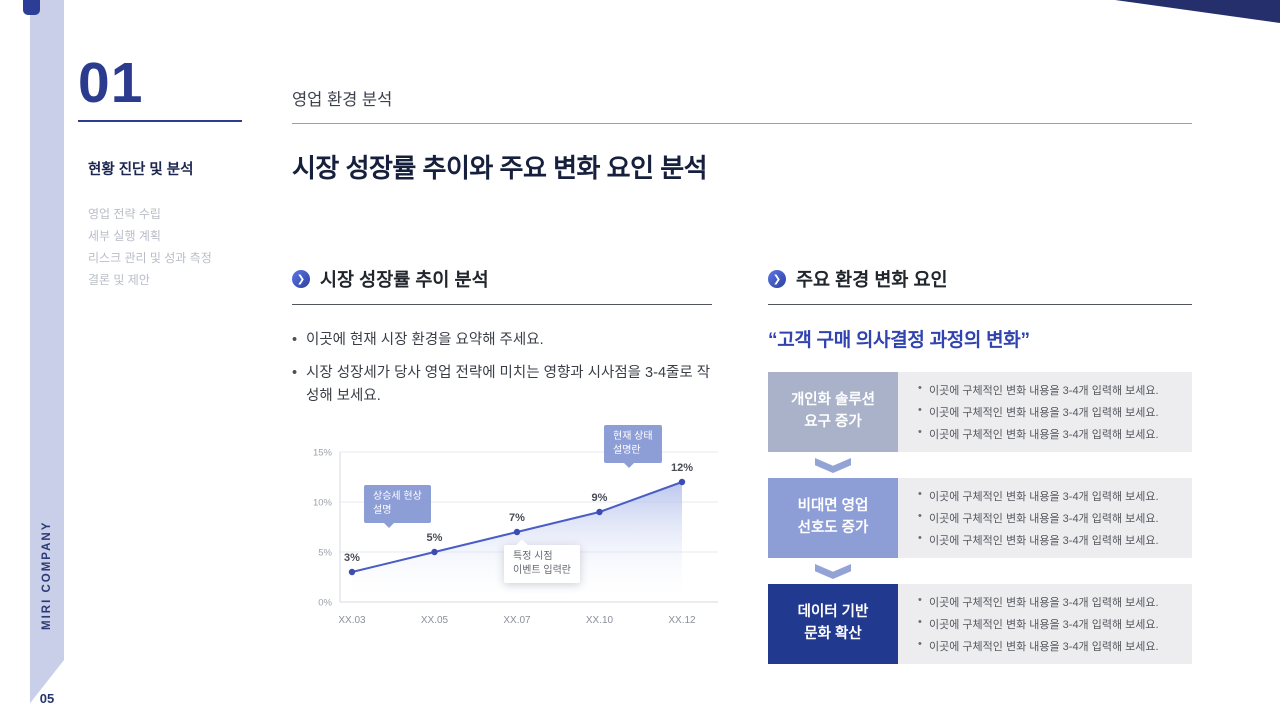 The width and height of the screenshot is (1280, 720). What do you see at coordinates (517, 620) in the screenshot?
I see `svg-text: XX.07` at bounding box center [517, 620].